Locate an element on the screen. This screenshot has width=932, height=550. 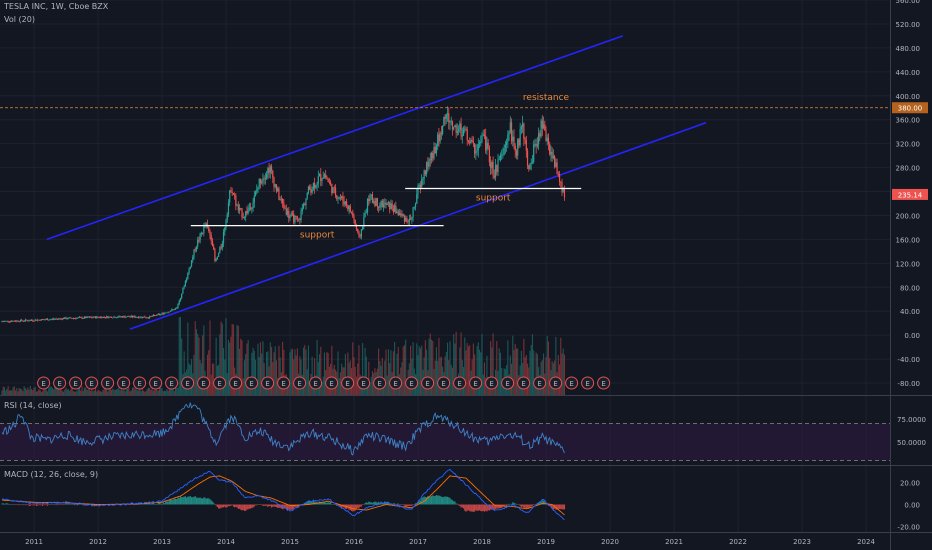
macd-legend: MACD (12, 26, close, 9) is located at coordinates (51, 474).